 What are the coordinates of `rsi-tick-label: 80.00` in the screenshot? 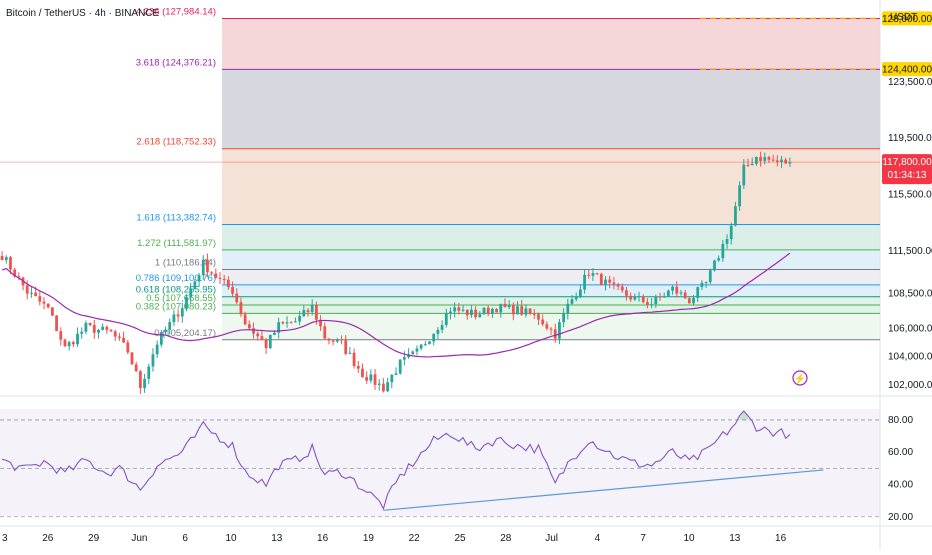 It's located at (900, 420).